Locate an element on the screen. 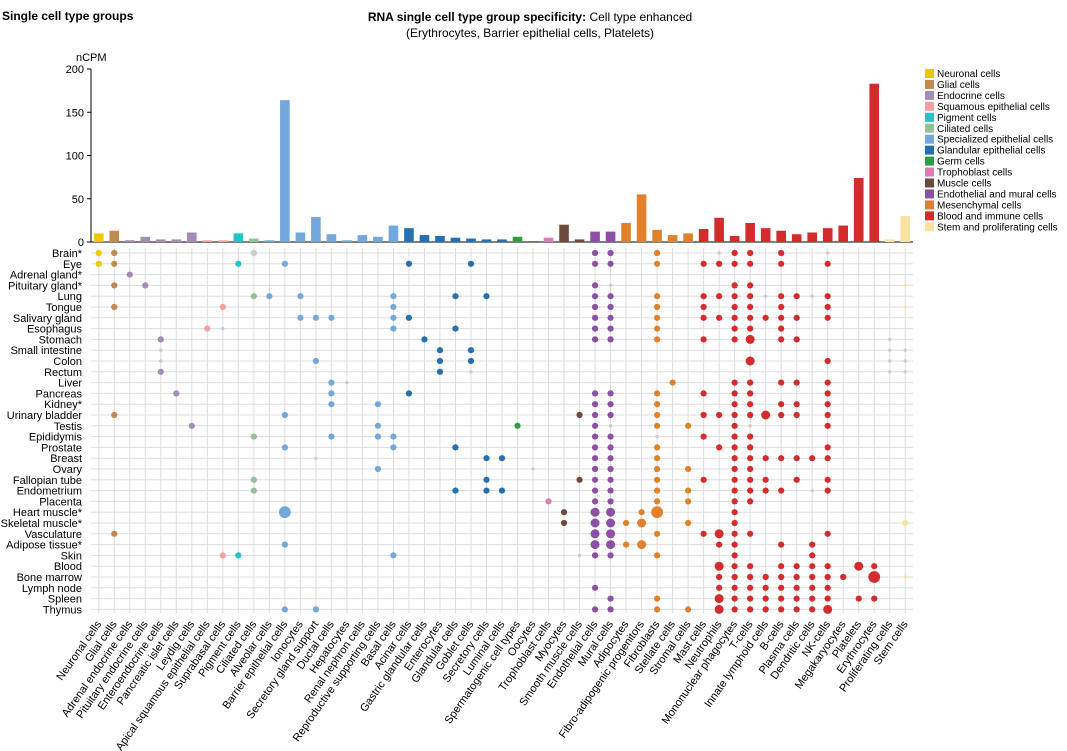  tissue-label: Spleen is located at coordinates (65, 600).